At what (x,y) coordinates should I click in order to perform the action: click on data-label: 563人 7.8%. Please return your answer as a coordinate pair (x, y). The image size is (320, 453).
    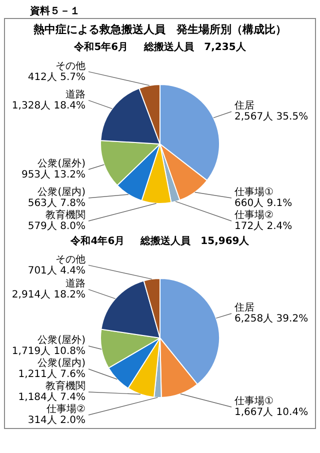
    Looking at the image, I should click on (57, 204).